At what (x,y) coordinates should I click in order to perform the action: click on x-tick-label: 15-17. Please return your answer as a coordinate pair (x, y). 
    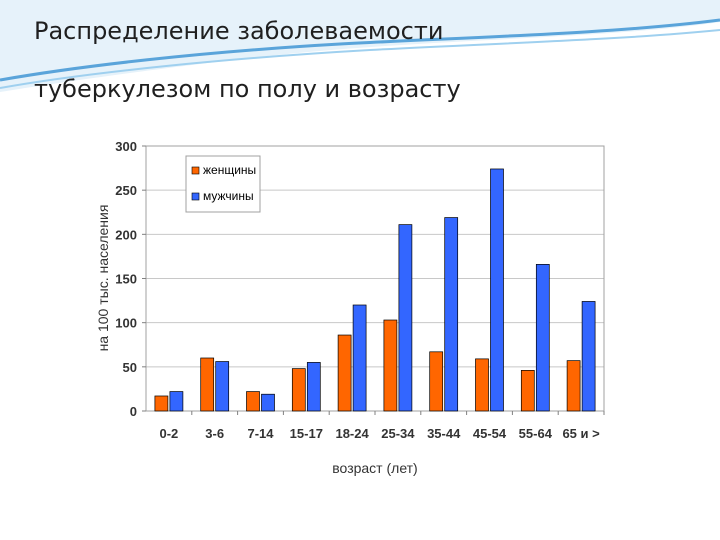
    Looking at the image, I should click on (306, 433).